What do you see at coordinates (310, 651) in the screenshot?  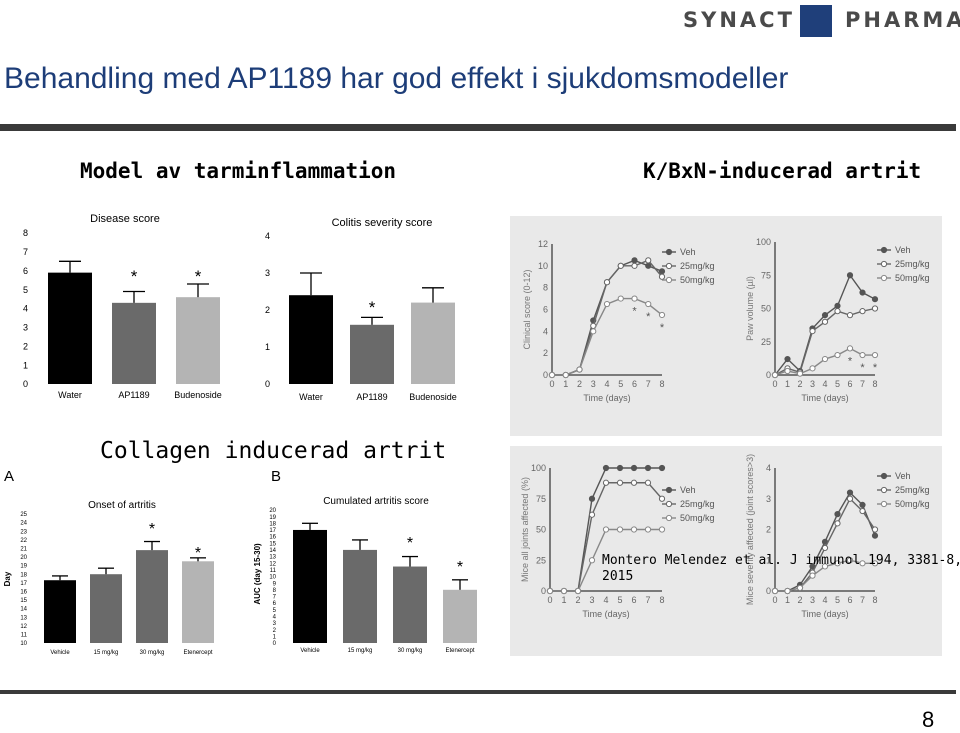 I see `x-category-label: Vehicle` at bounding box center [310, 651].